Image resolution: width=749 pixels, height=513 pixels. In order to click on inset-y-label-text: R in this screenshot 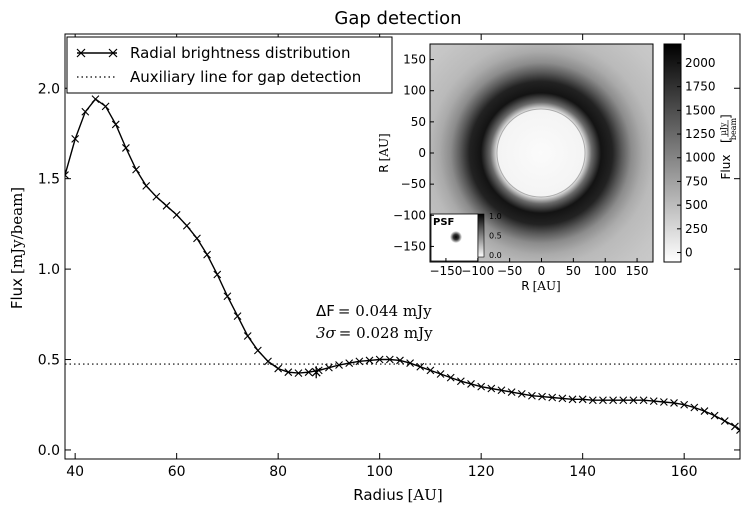, I will do `click(384, 168)`.